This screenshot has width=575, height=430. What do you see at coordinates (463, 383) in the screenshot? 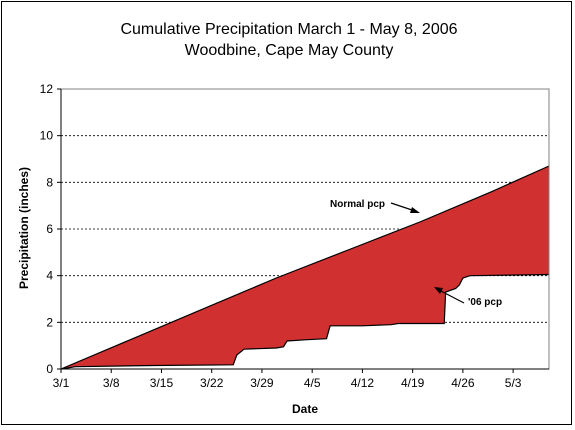
I see `x-tick-label: 4/26` at bounding box center [463, 383].